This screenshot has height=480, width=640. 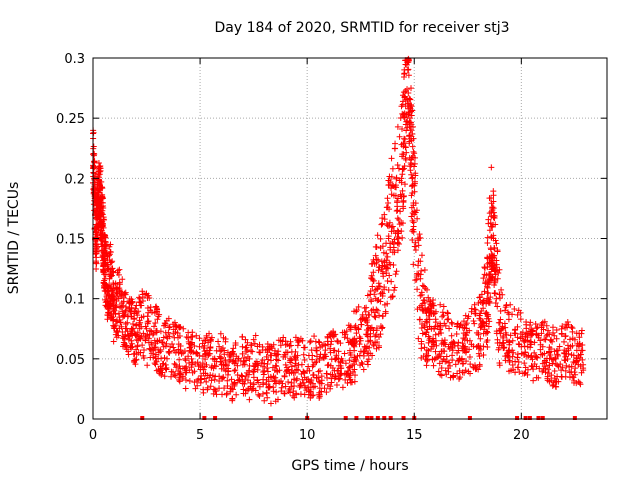 I want to click on zero-level-point, so click(x=517, y=418).